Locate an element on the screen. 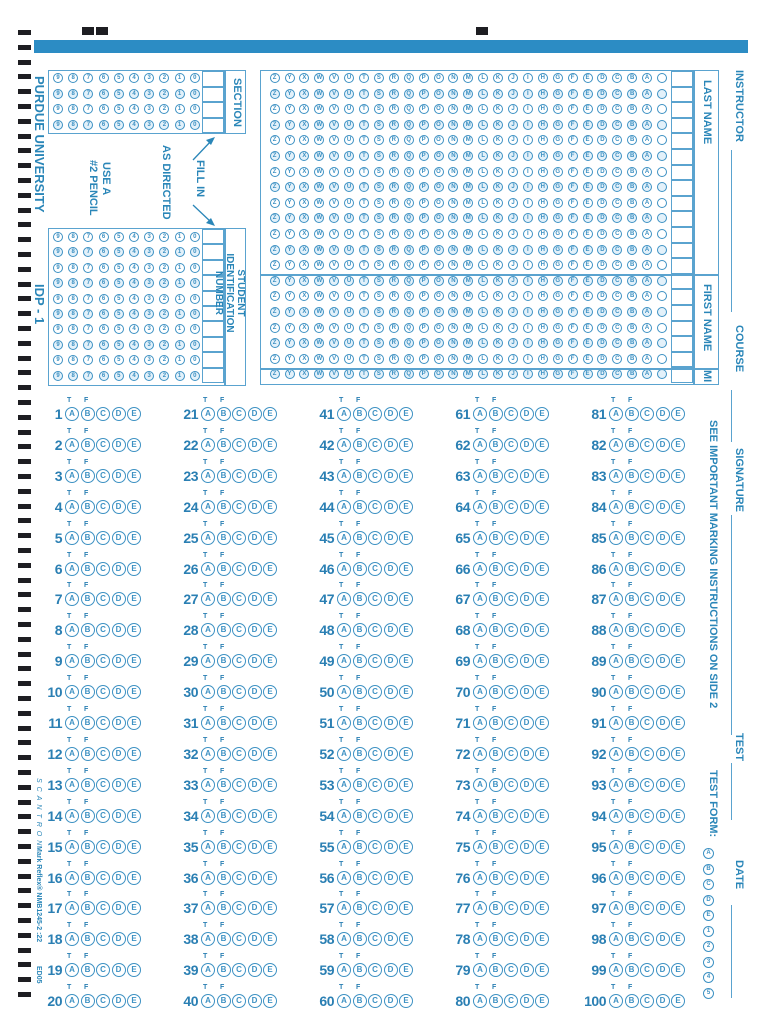 This screenshot has width=768, height=1024. name-letter-bubble: Y is located at coordinates (289, 140).